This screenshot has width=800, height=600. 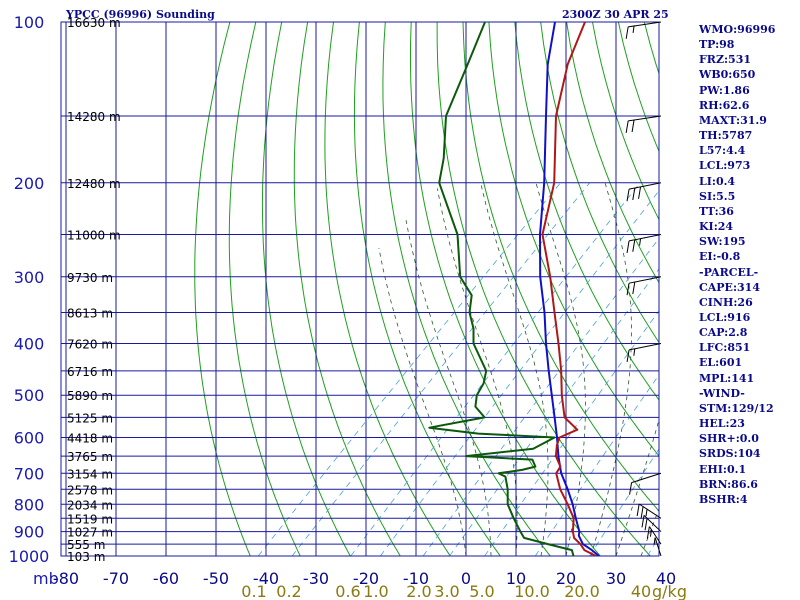 What do you see at coordinates (725, 60) in the screenshot?
I see `index-item: FRZ:531` at bounding box center [725, 60].